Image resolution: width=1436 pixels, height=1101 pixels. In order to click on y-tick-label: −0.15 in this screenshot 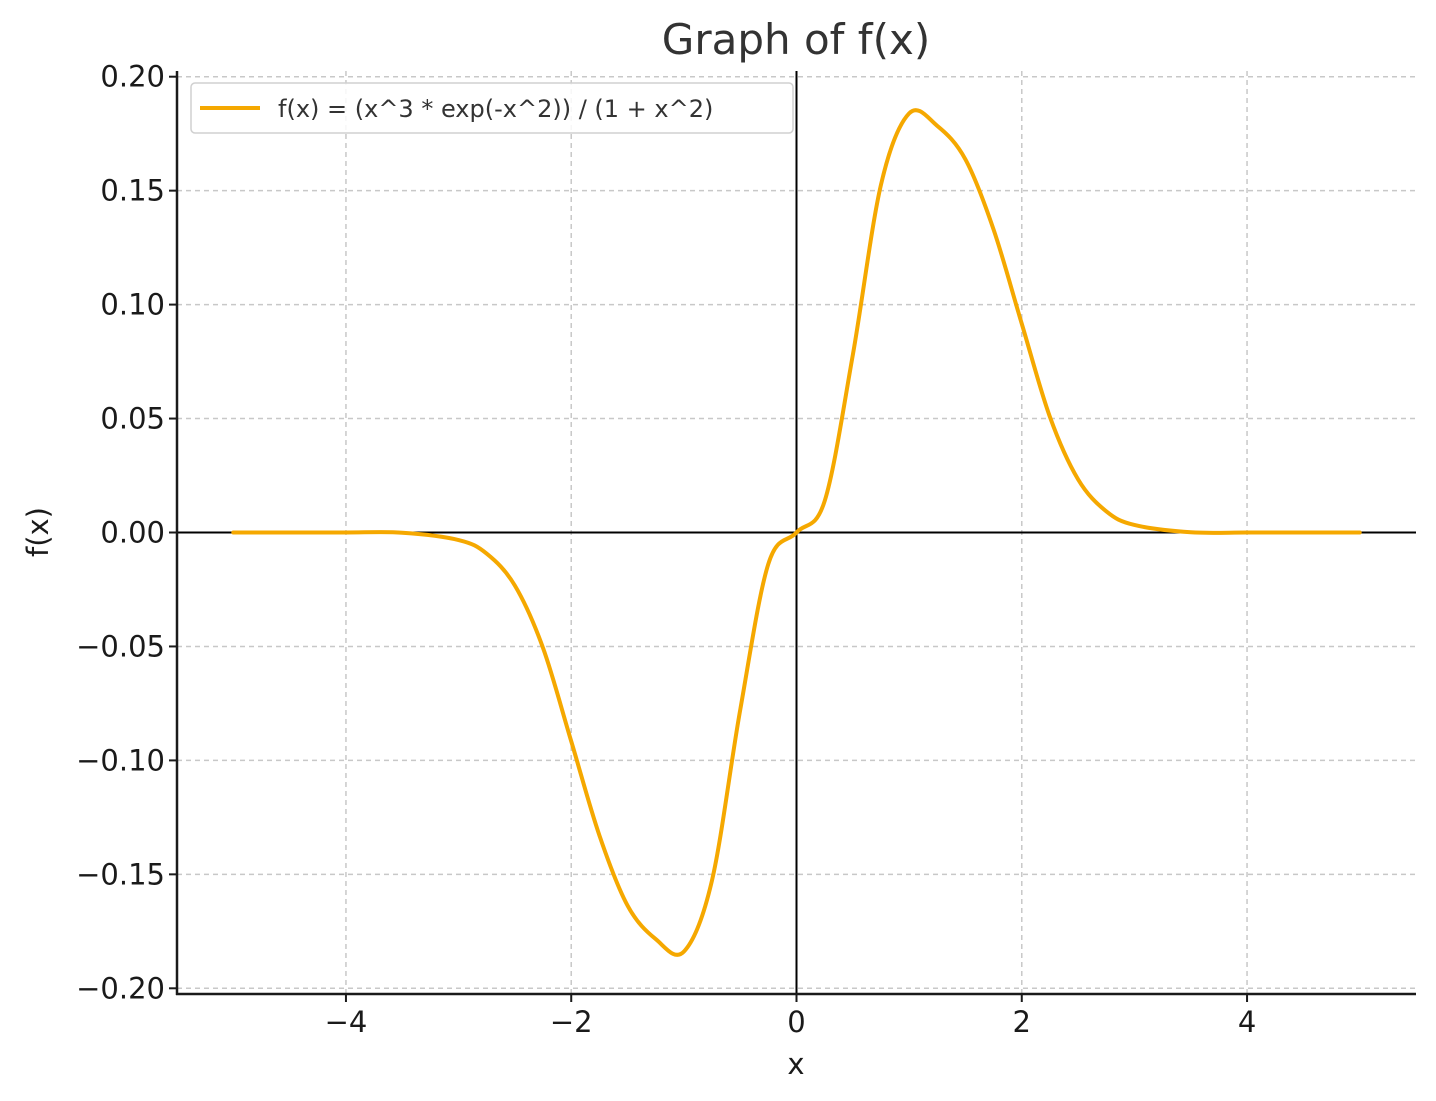, I will do `click(120, 874)`.